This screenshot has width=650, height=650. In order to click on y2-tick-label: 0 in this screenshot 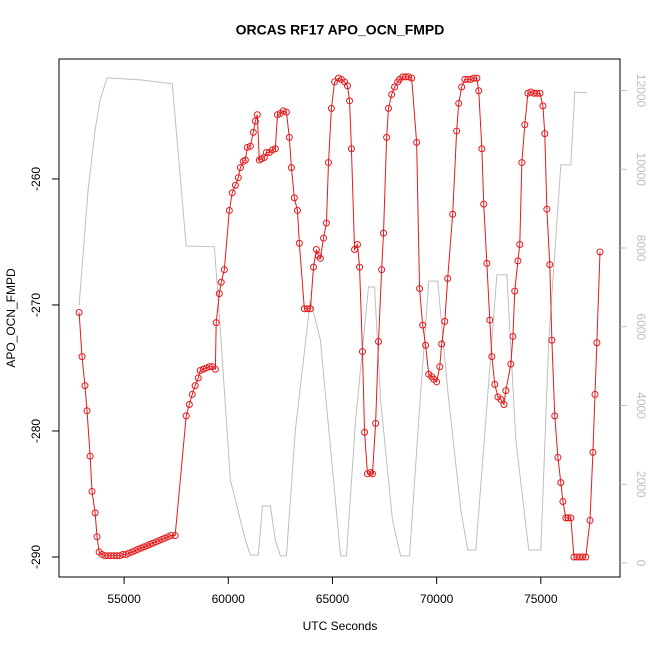, I will do `click(641, 563)`.